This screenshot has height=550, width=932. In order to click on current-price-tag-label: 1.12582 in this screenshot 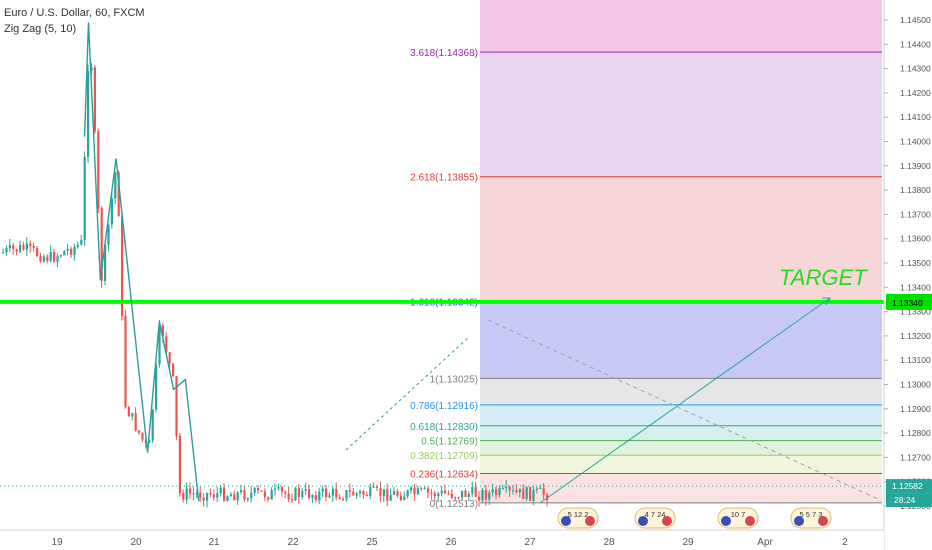, I will do `click(907, 486)`.